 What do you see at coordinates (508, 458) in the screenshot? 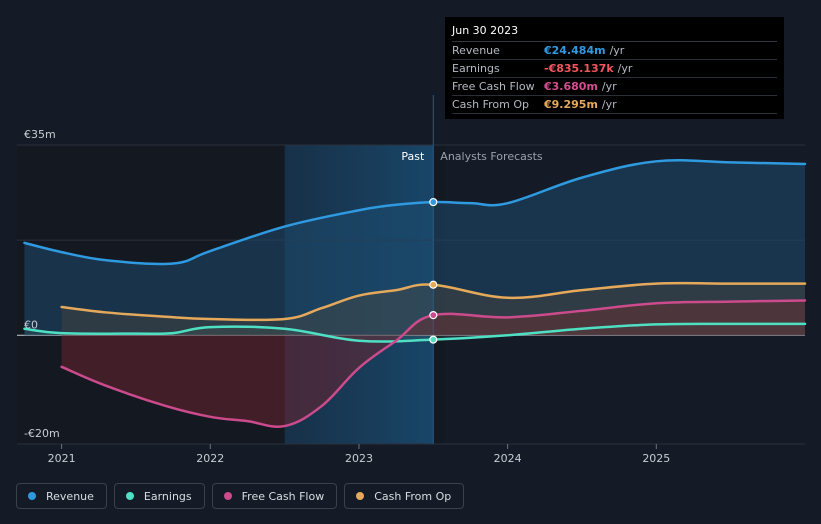
I see `x-tick-label: 2024` at bounding box center [508, 458].